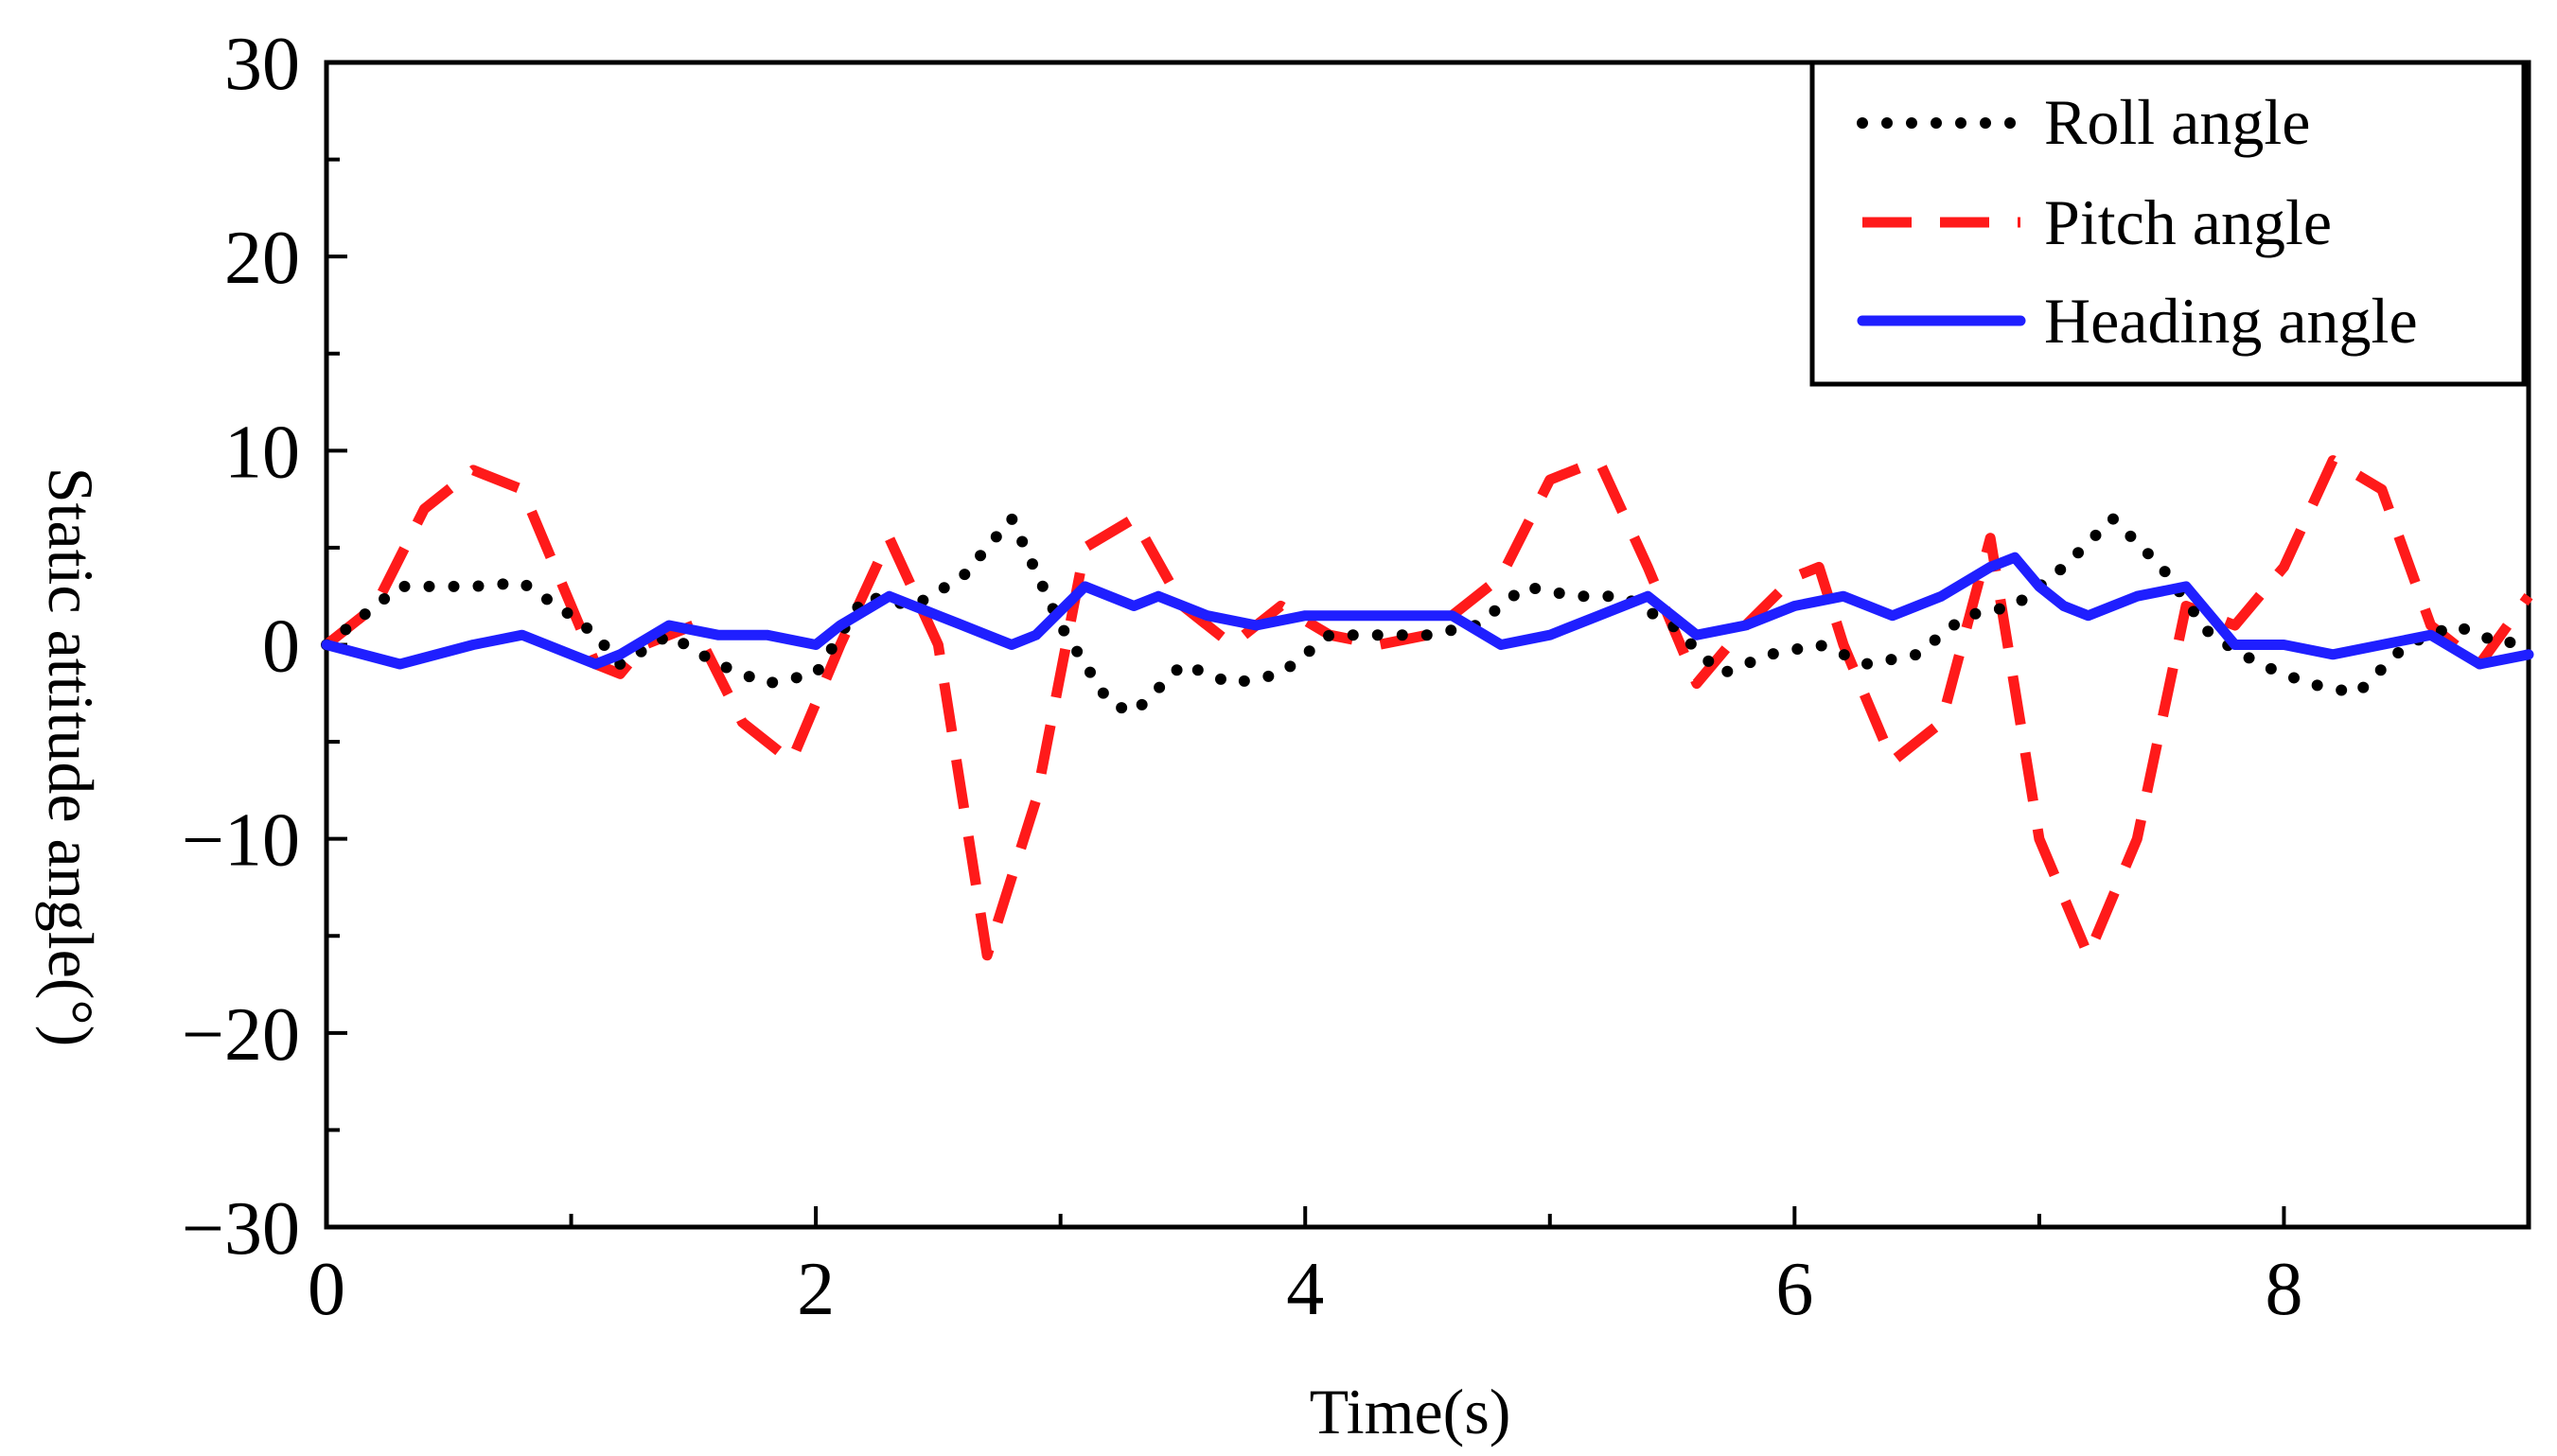  Describe the element at coordinates (281, 647) in the screenshot. I see `y-tick-label: 0` at that location.